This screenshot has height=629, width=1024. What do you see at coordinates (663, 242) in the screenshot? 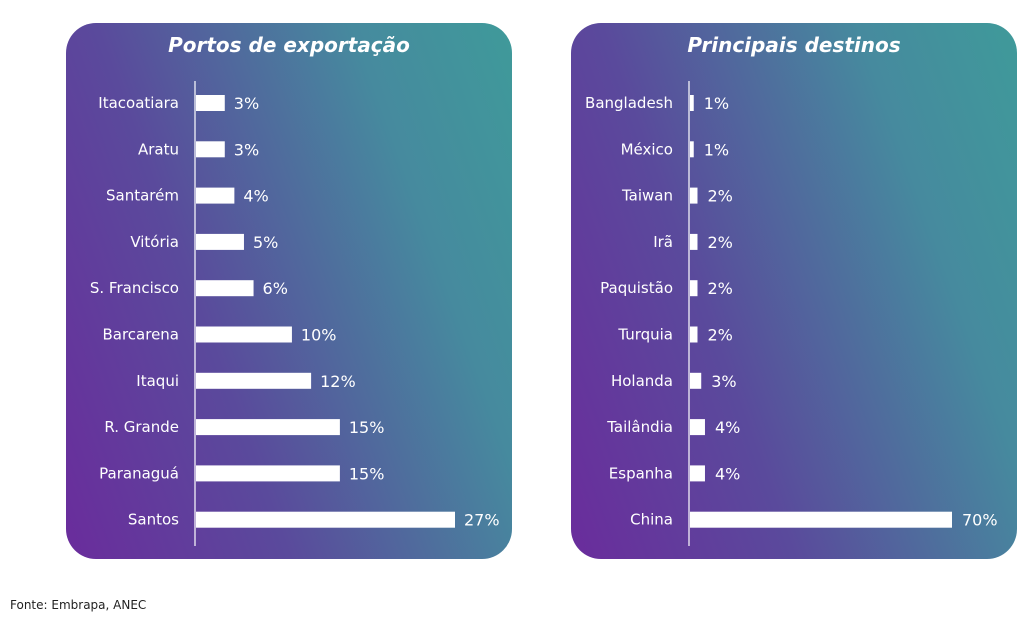
I see `destinations-category-label: Irã` at bounding box center [663, 242].